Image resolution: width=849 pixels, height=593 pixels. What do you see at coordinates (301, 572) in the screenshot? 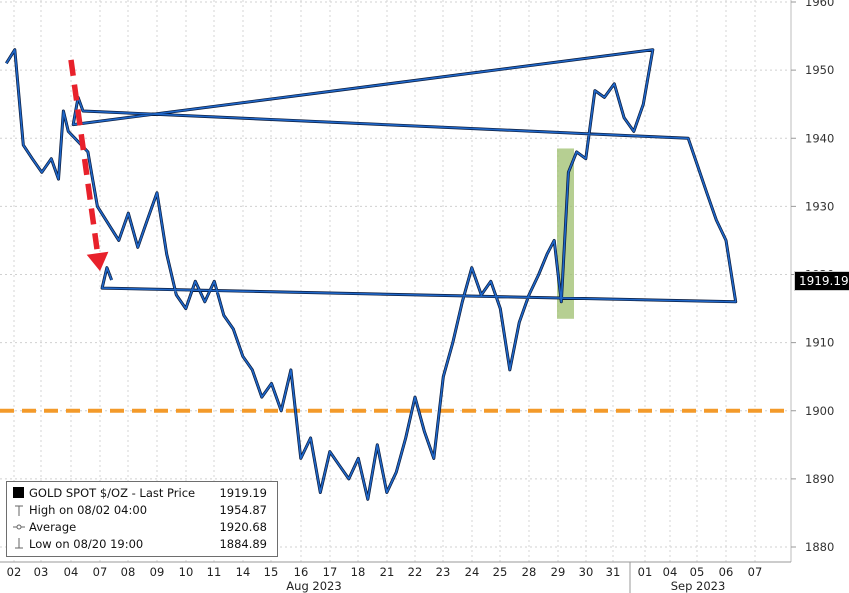
I see `x-tick-label: 16` at bounding box center [301, 572].